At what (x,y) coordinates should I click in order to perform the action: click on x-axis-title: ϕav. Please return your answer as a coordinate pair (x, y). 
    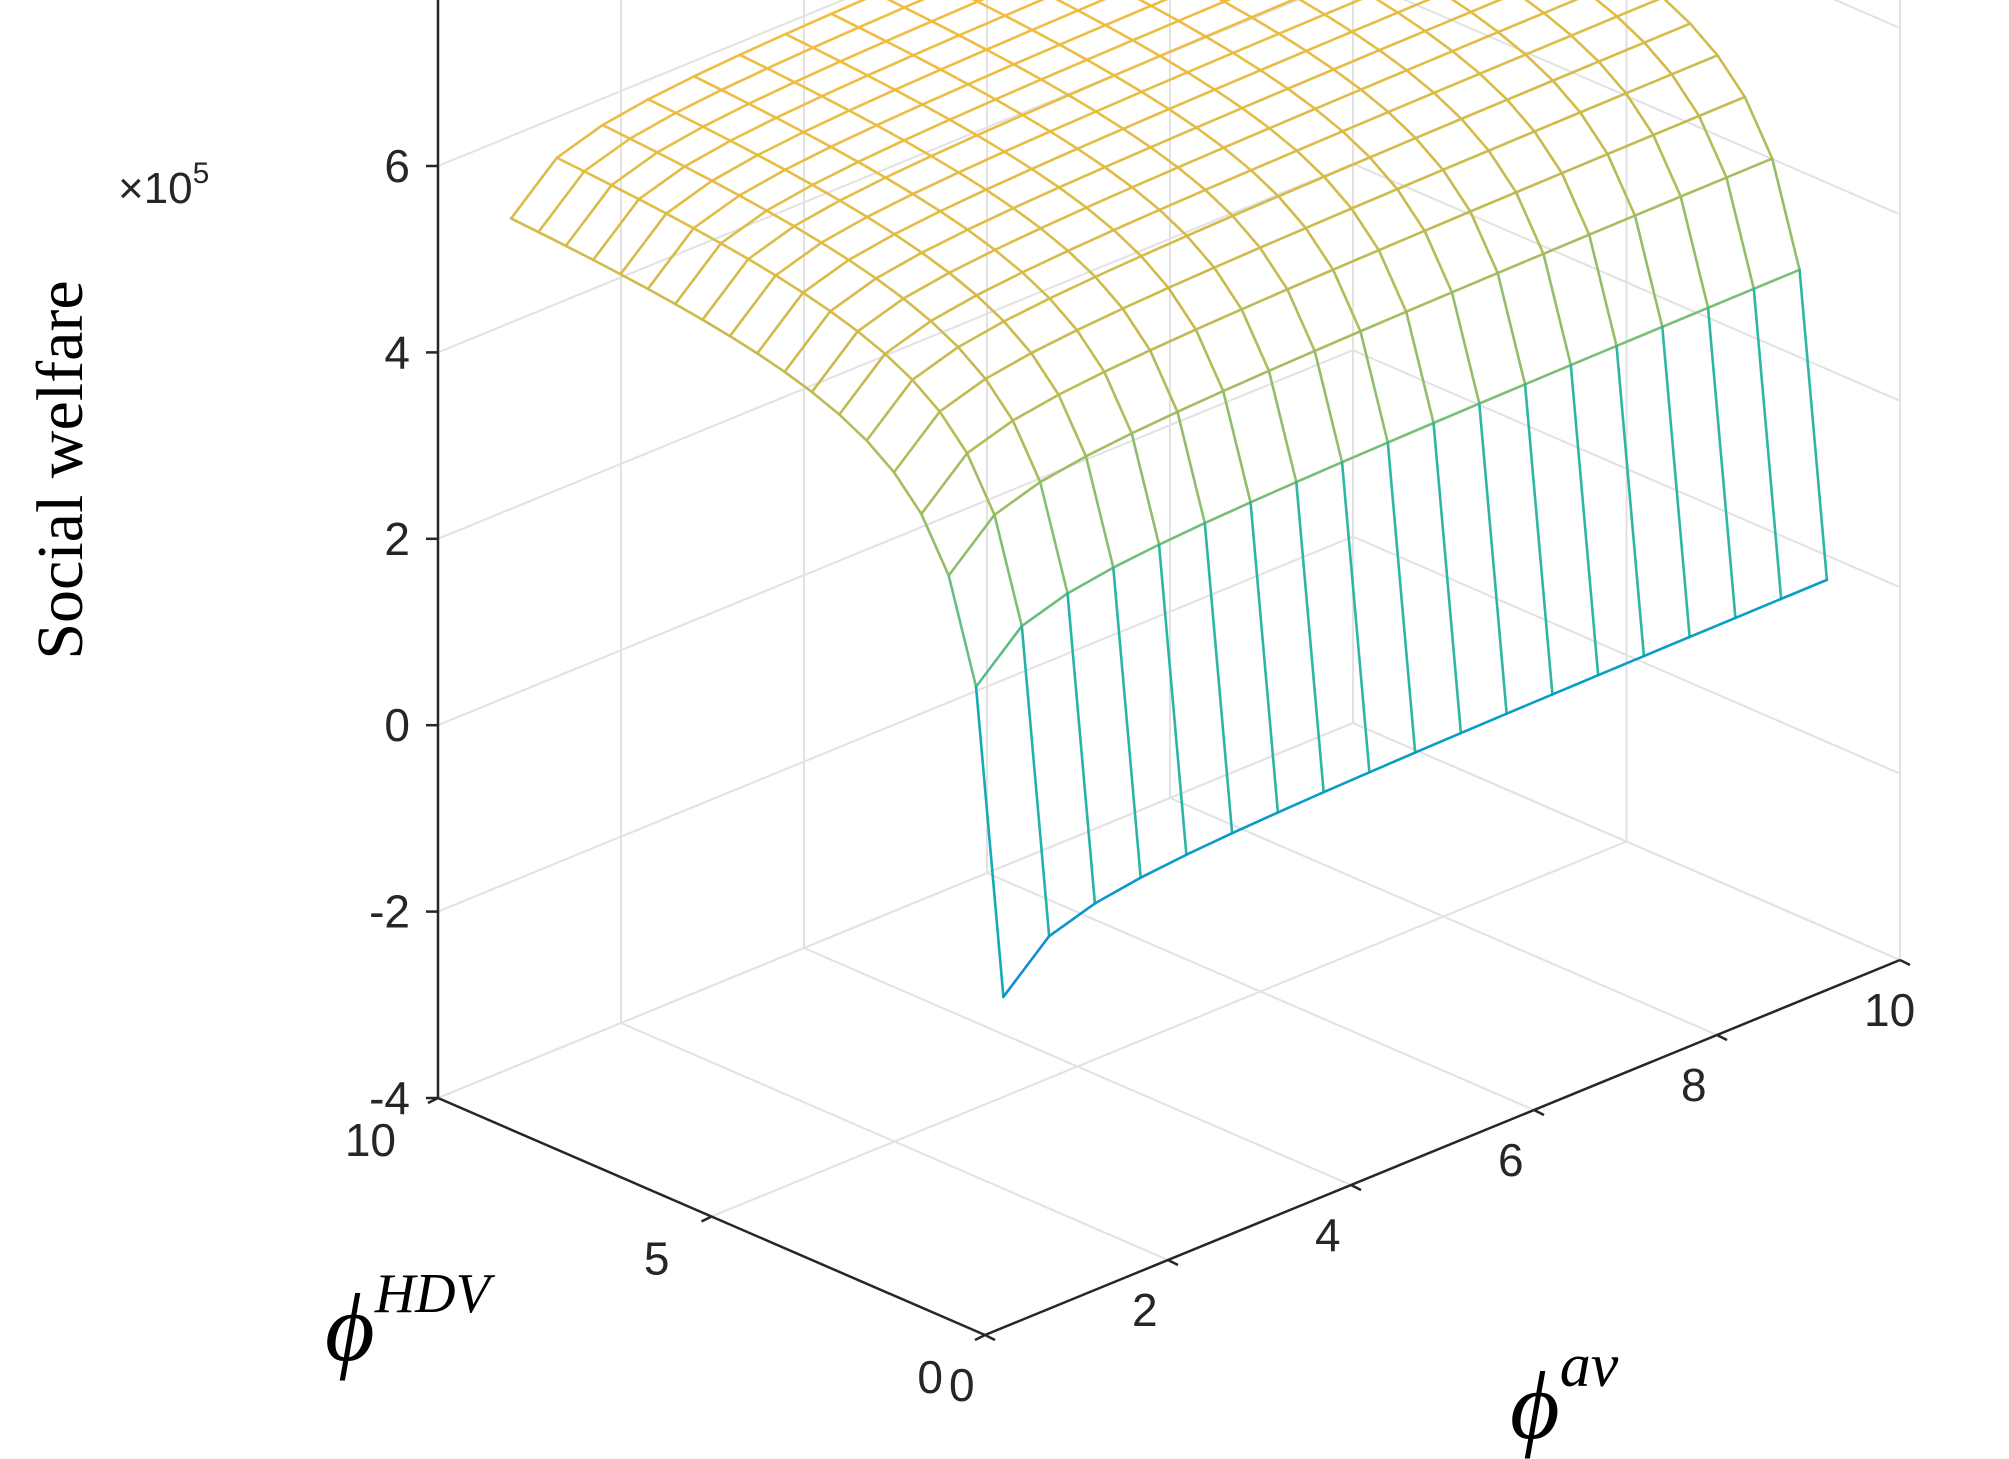
    Looking at the image, I should click on (1564, 1395).